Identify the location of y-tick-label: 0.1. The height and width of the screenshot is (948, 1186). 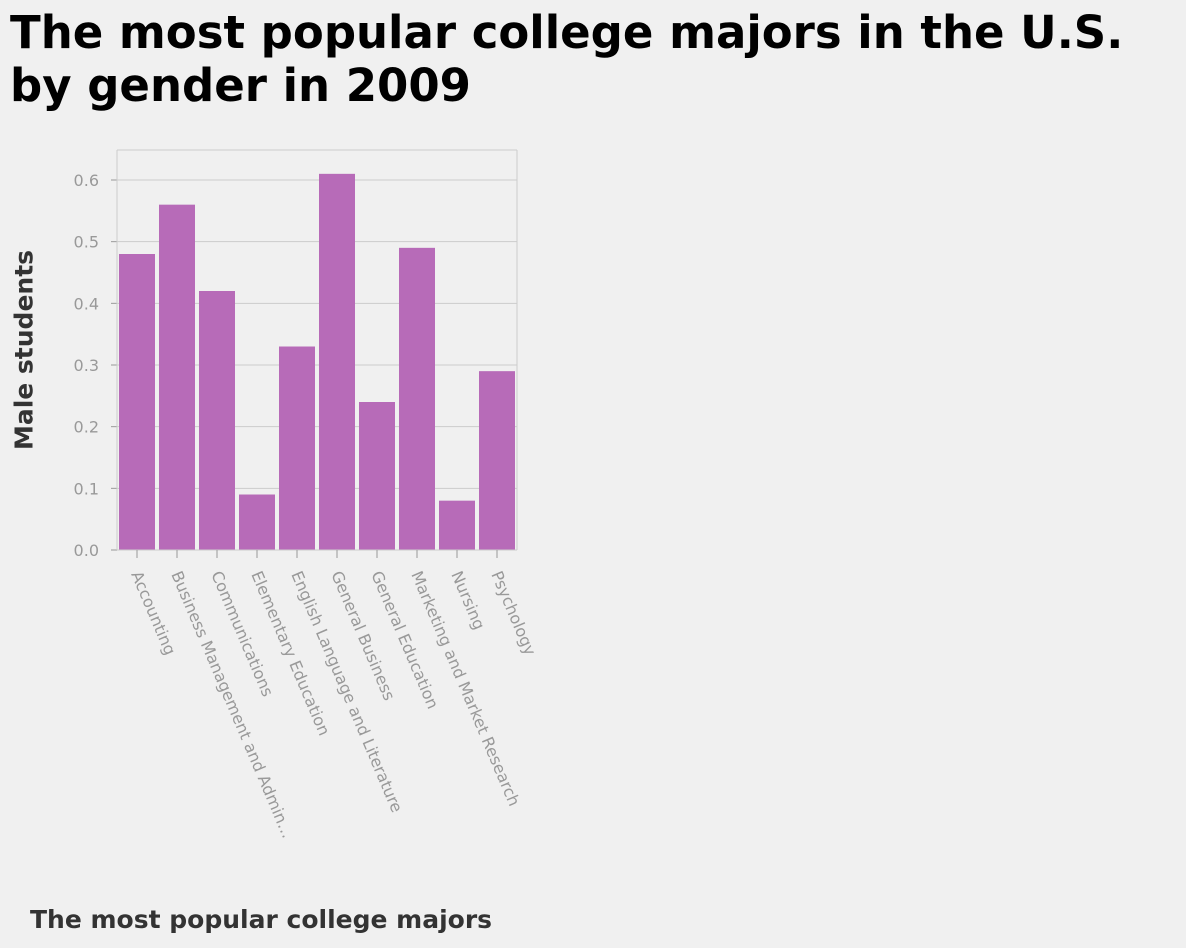
(86, 488).